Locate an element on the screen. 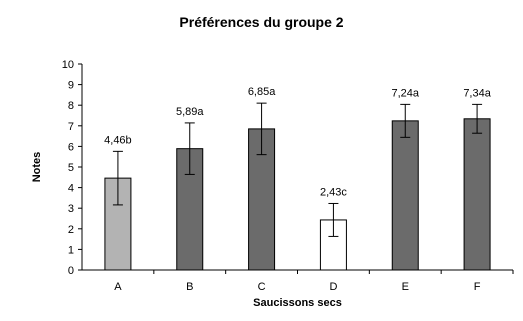 Image resolution: width=523 pixels, height=321 pixels. data-label: 5,89a is located at coordinates (190, 112).